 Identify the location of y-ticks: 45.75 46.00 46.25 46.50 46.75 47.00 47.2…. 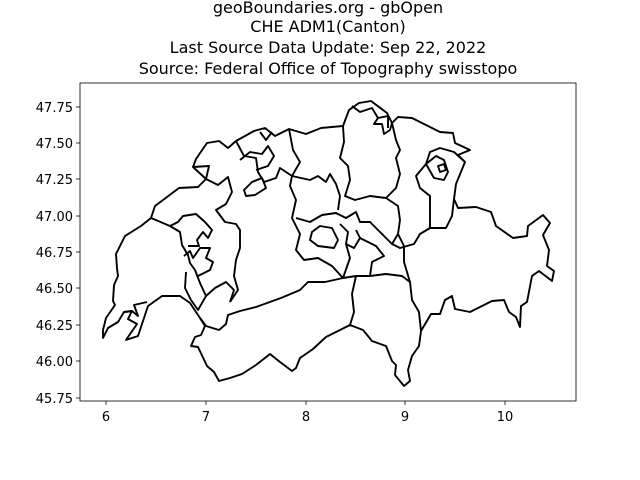
(58, 254).